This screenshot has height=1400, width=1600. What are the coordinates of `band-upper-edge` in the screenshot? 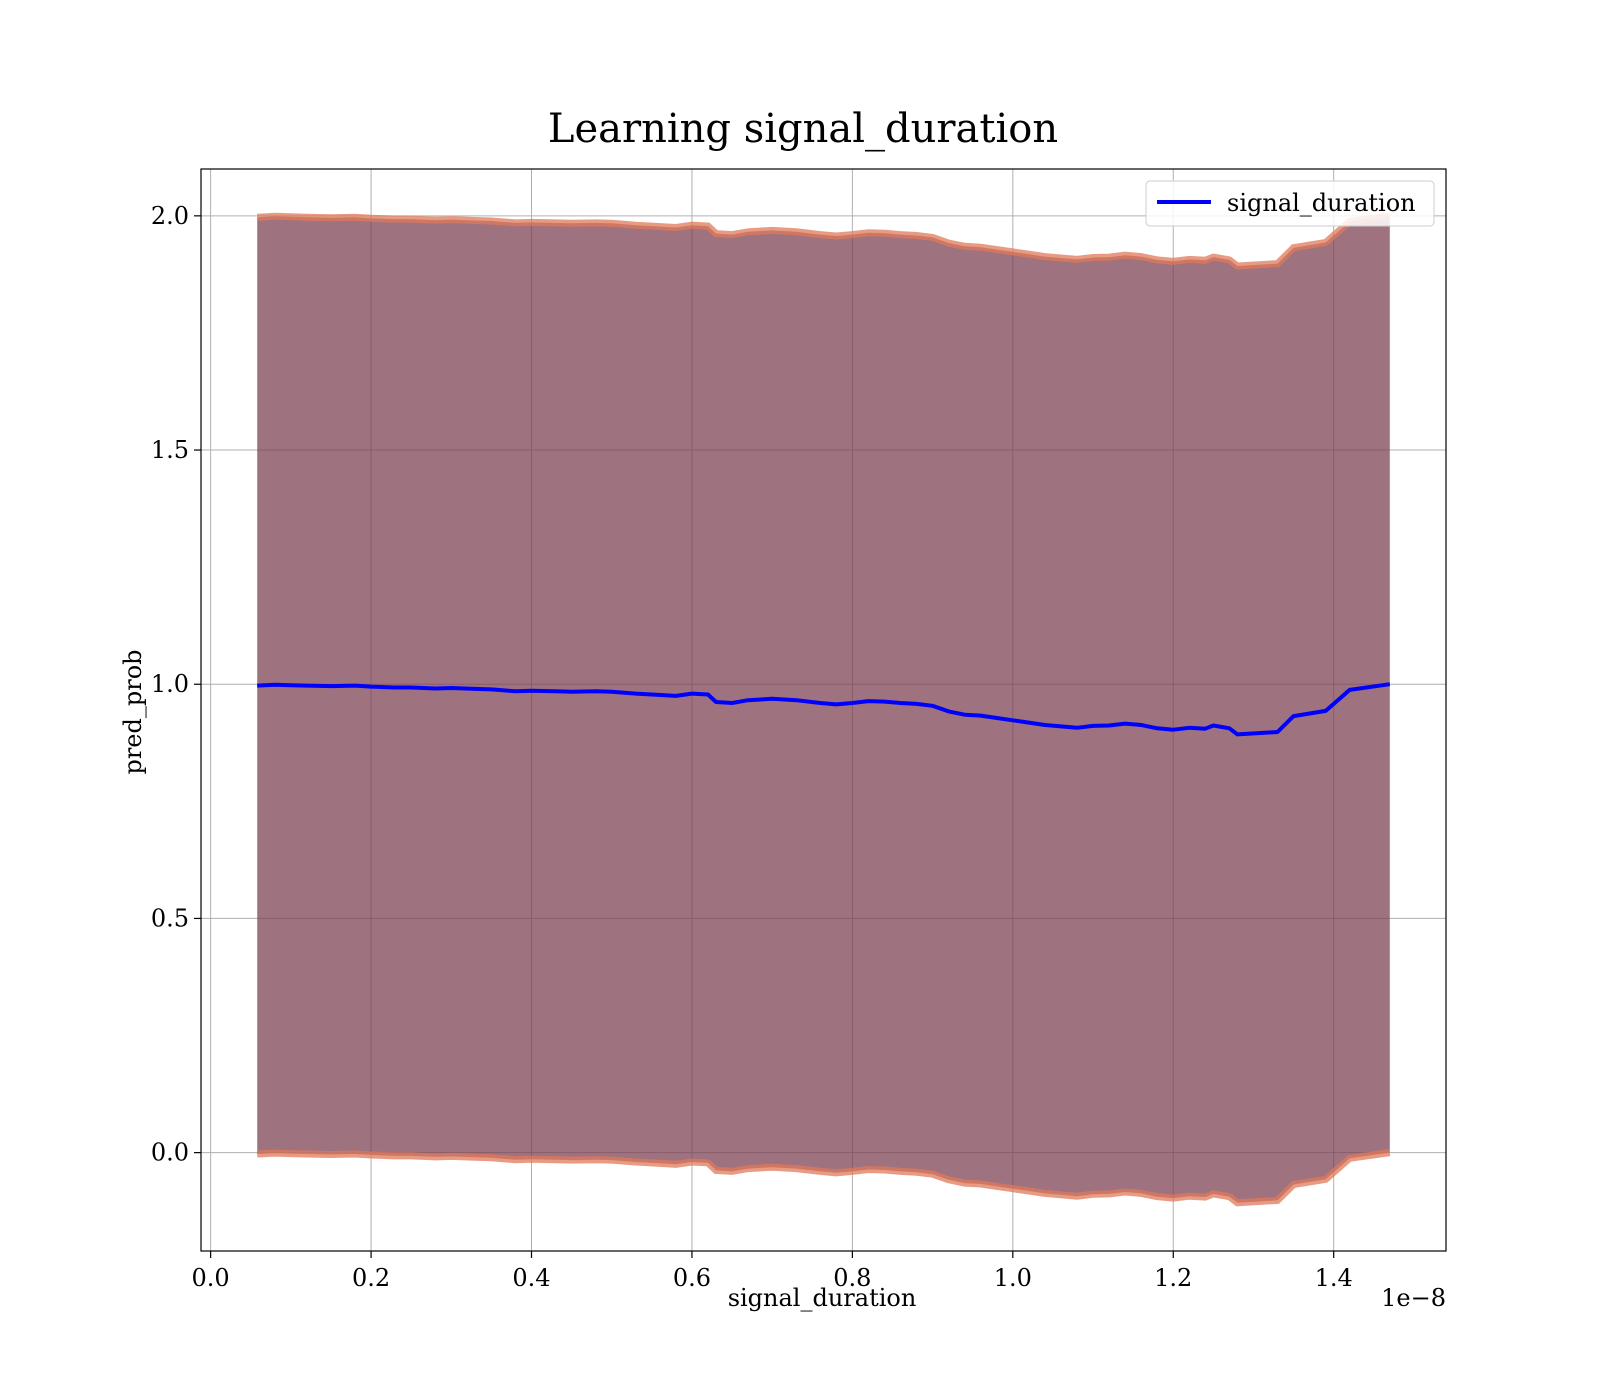 It's located at (824, 241).